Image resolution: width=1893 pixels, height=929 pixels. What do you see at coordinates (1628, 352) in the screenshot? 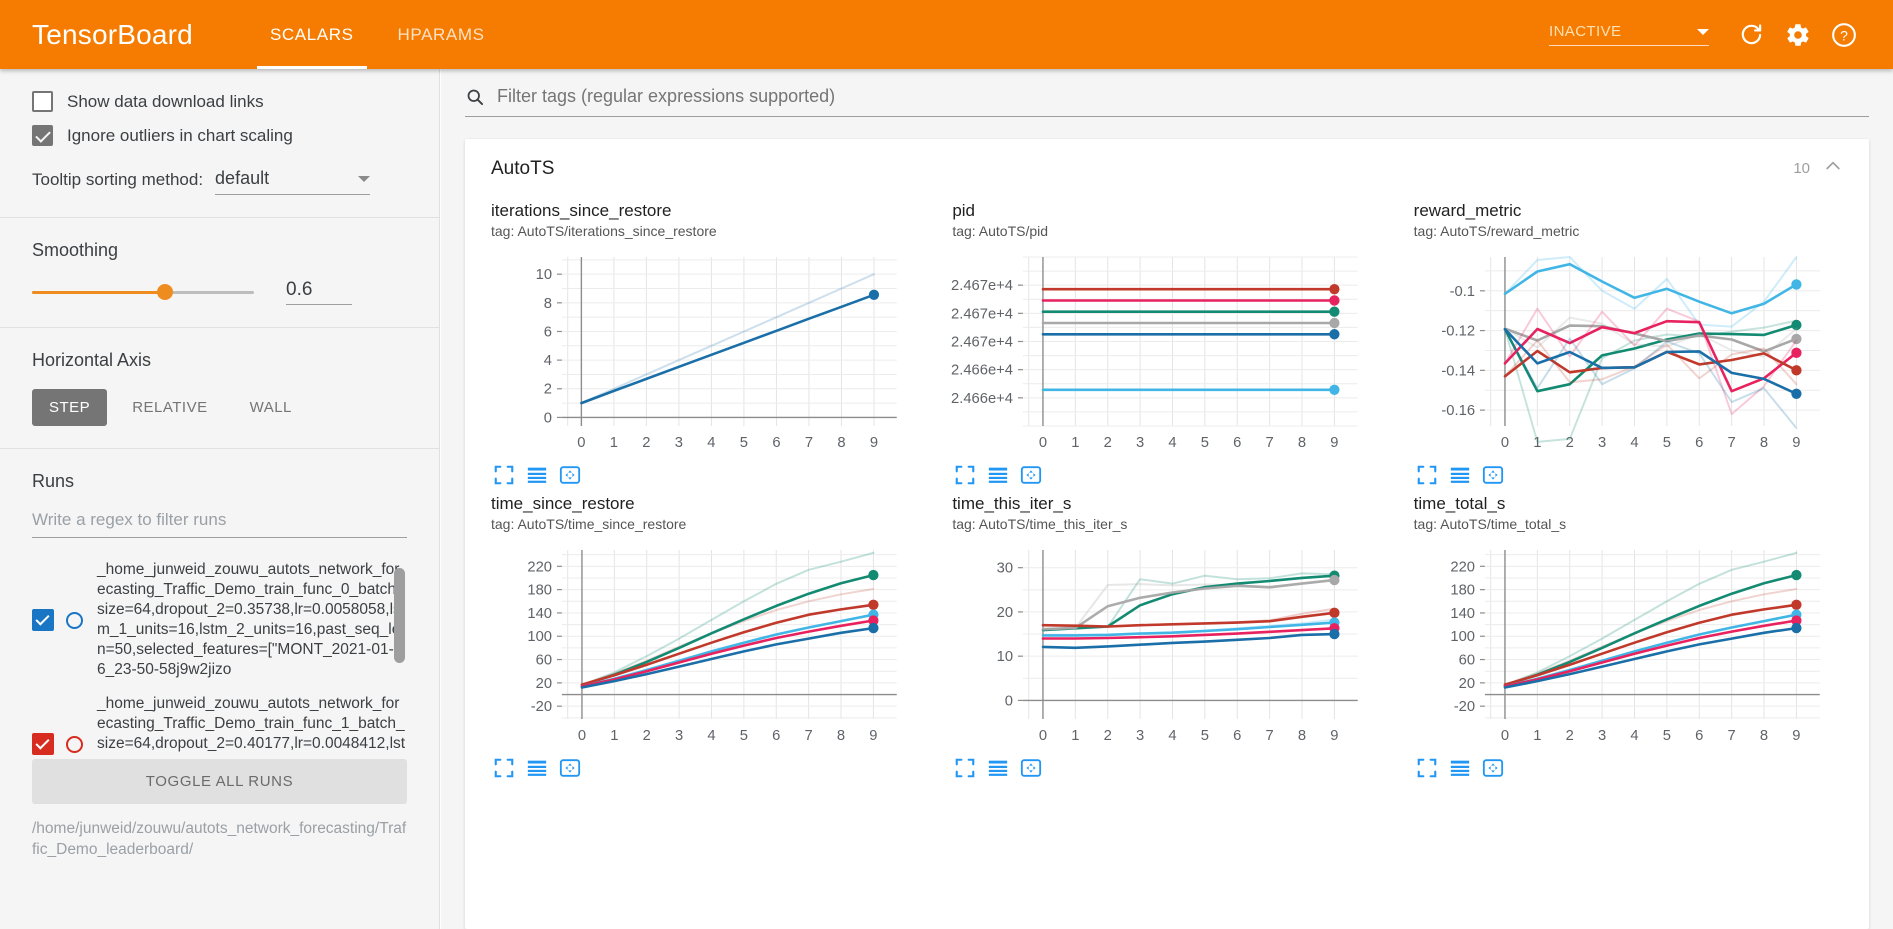
I see `chart-plot: -0.16 -0.14 -0.12 -0.1 0 1 2 3 4 5 6 7 8 9` at bounding box center [1628, 352].